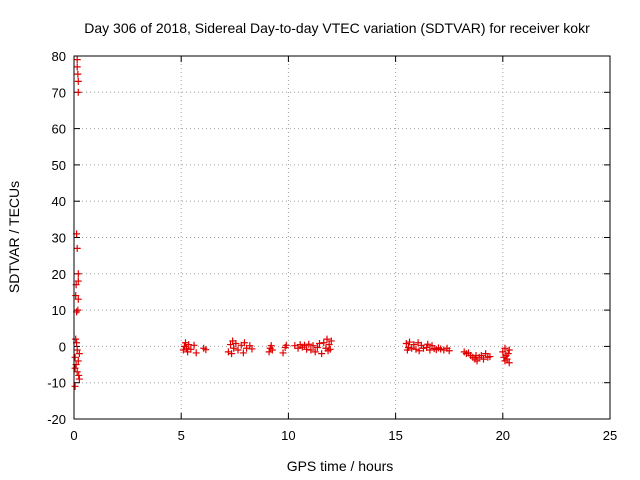 Image resolution: width=640 pixels, height=480 pixels. What do you see at coordinates (14, 237) in the screenshot?
I see `y-axis-label: SDTVAR / TECUs` at bounding box center [14, 237].